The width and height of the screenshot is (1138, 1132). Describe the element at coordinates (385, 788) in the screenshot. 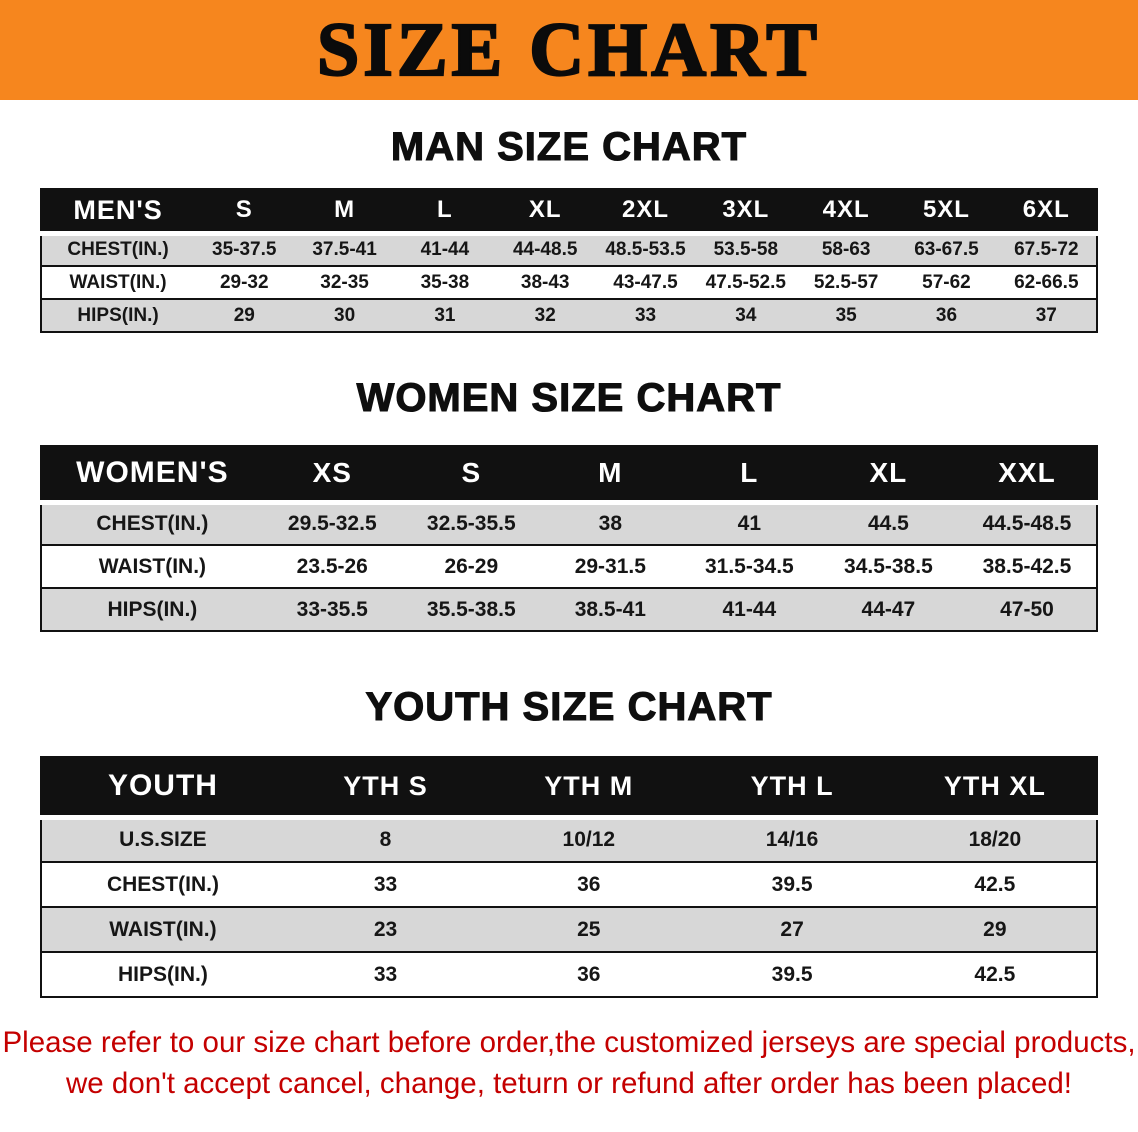

I see `size-header-cell: YTH S` at that location.